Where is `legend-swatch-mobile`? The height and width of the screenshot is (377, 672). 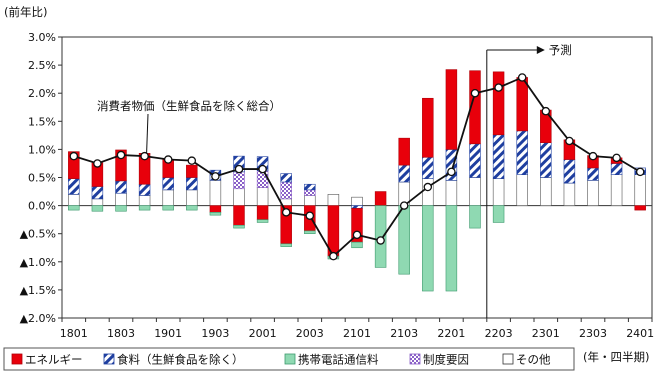 legend-swatch-mobile is located at coordinates (290, 359).